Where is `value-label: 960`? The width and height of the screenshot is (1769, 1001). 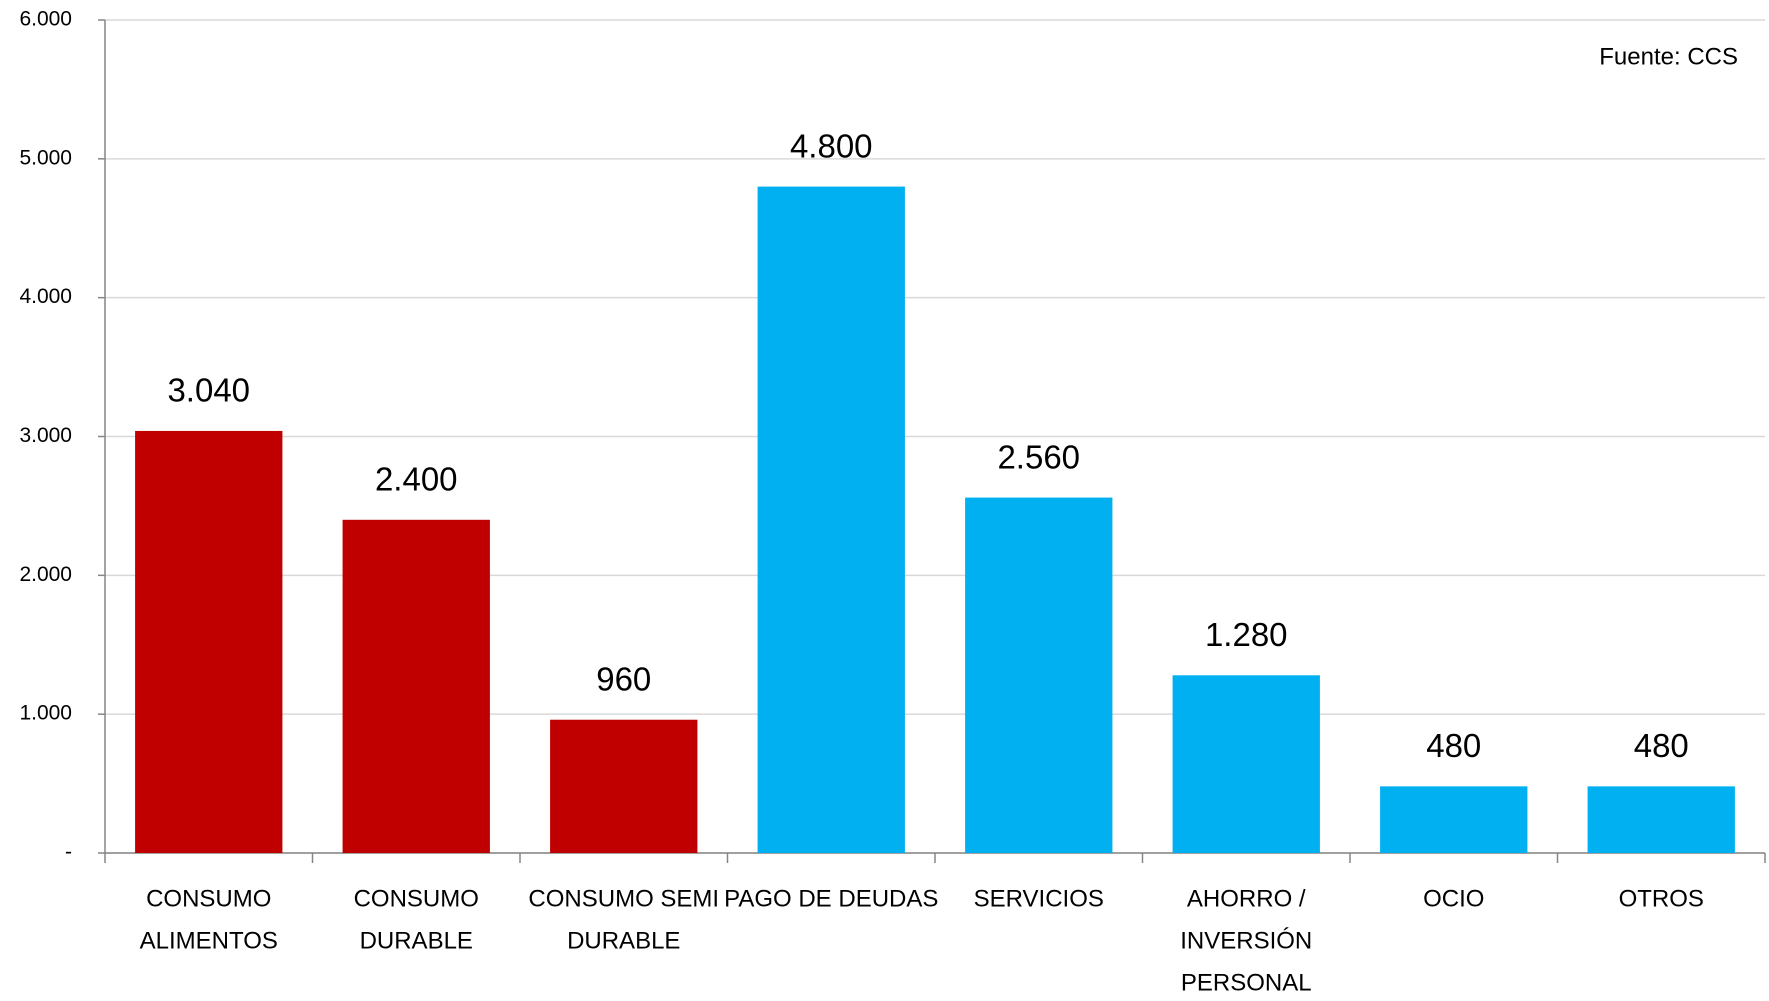
value-label: 960 is located at coordinates (623, 678).